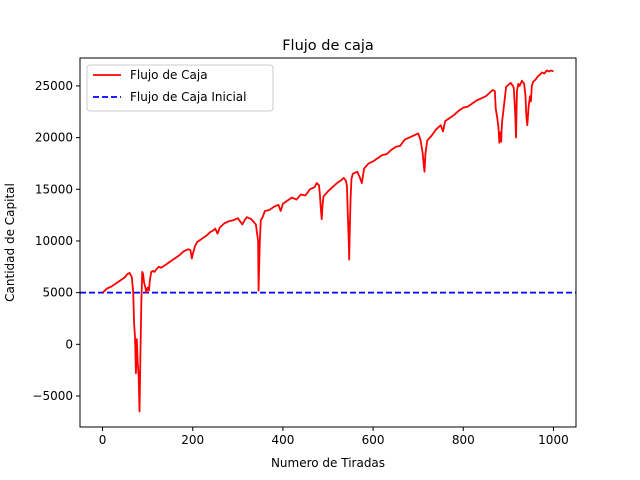 The height and width of the screenshot is (480, 640). What do you see at coordinates (373, 440) in the screenshot?
I see `x-tick-label: 600` at bounding box center [373, 440].